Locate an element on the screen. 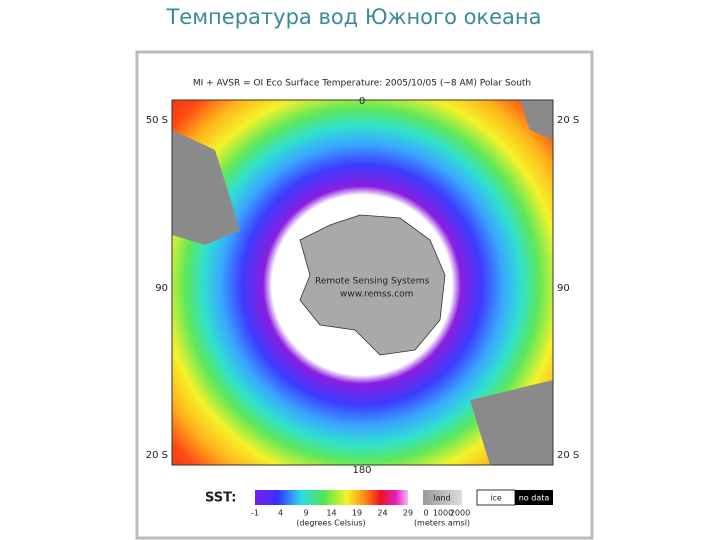  sst-tick-label: 9 is located at coordinates (305, 513).